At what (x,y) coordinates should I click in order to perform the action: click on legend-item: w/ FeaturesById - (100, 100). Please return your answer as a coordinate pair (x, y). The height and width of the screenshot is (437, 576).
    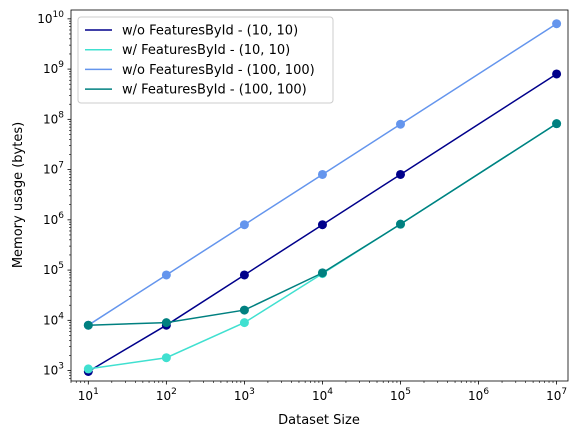
    Looking at the image, I should click on (196, 90).